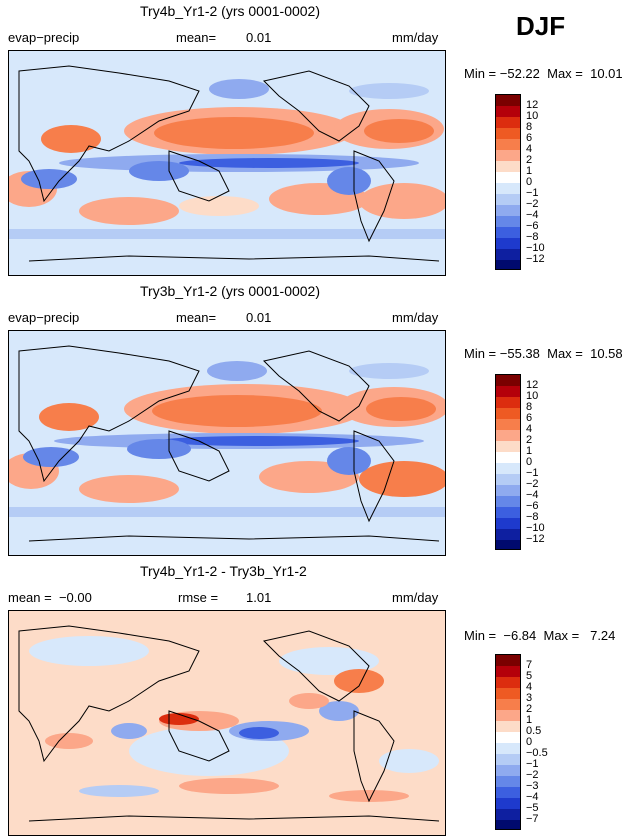 The image size is (644, 839). What do you see at coordinates (50, 597) in the screenshot?
I see `panel-3-mean-label: mean = −0.00` at bounding box center [50, 597].